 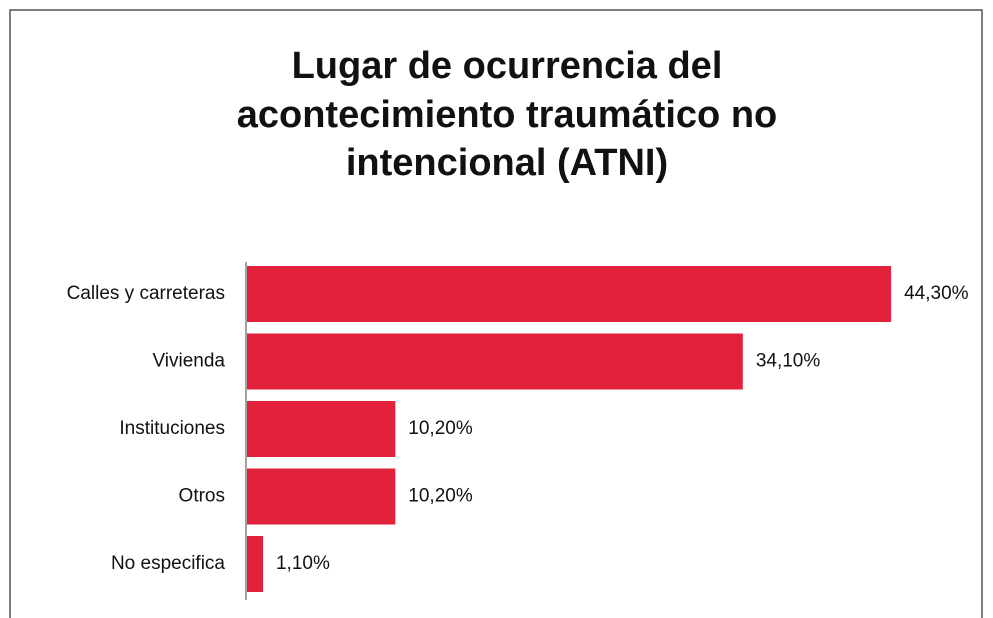 I want to click on chart-title: intencional (ATNI), so click(x=507, y=163).